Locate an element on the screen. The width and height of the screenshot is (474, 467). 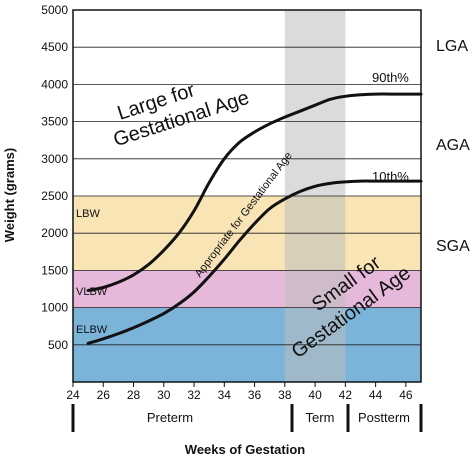
y-tick-label-2500: 2500 is located at coordinates (54, 196).